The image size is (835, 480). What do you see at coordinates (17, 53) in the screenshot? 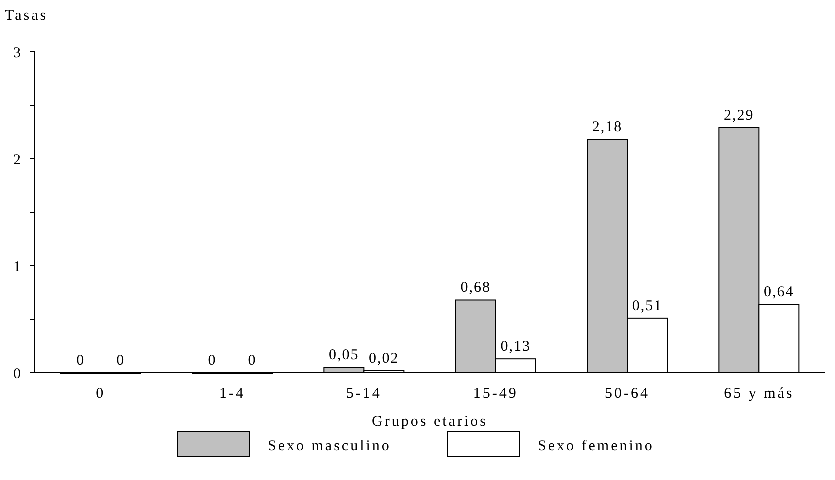
I see `y-tick-label: 3` at bounding box center [17, 53].